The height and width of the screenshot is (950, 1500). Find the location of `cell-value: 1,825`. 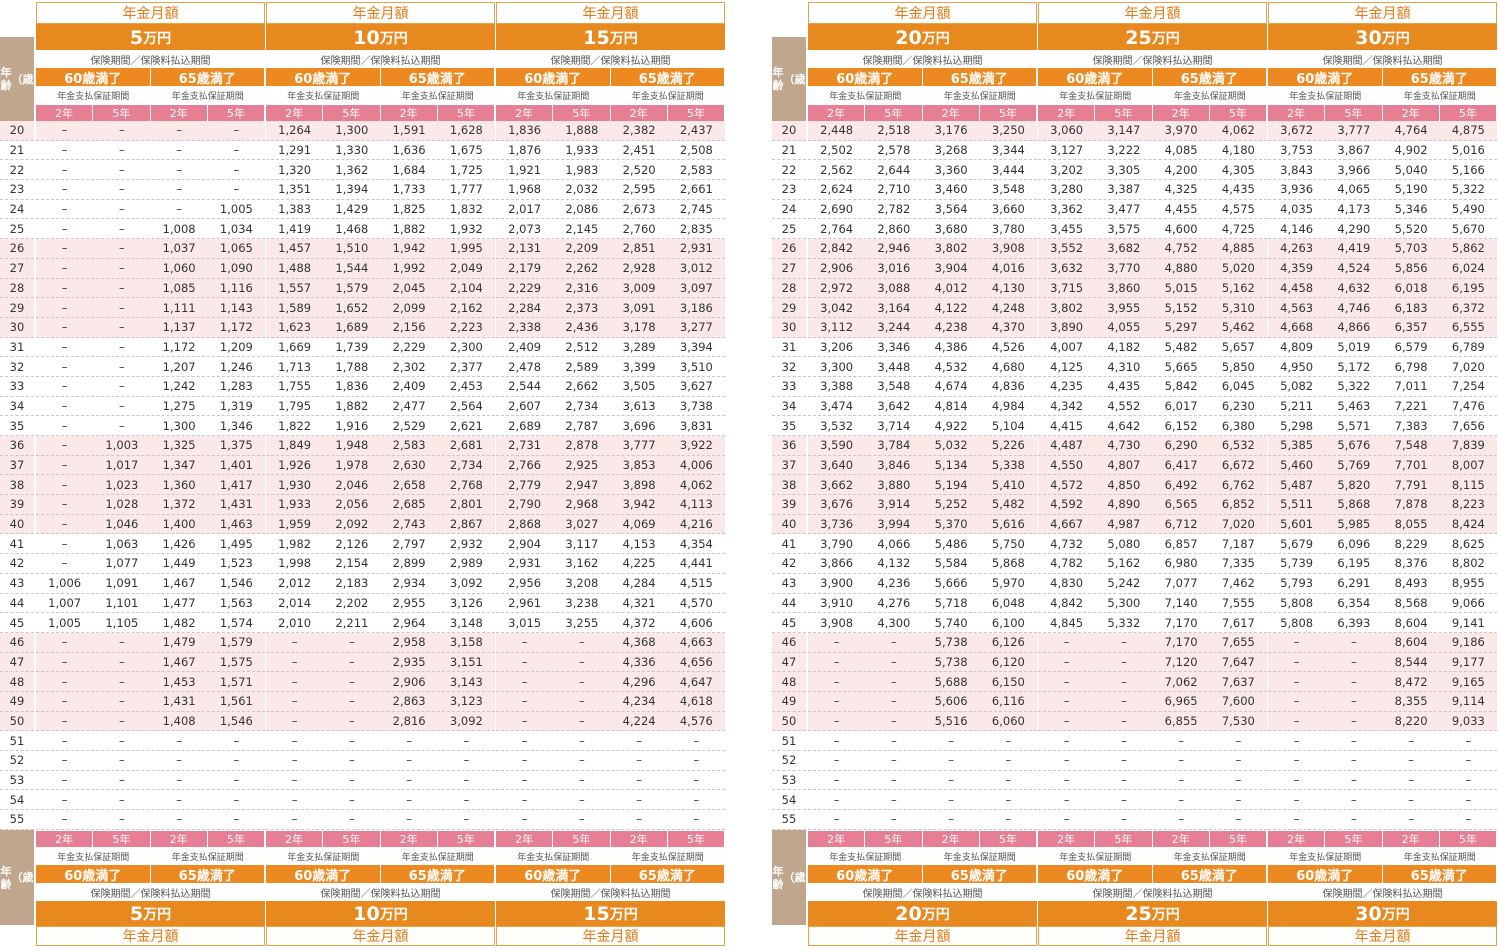

cell-value: 1,825 is located at coordinates (409, 209).